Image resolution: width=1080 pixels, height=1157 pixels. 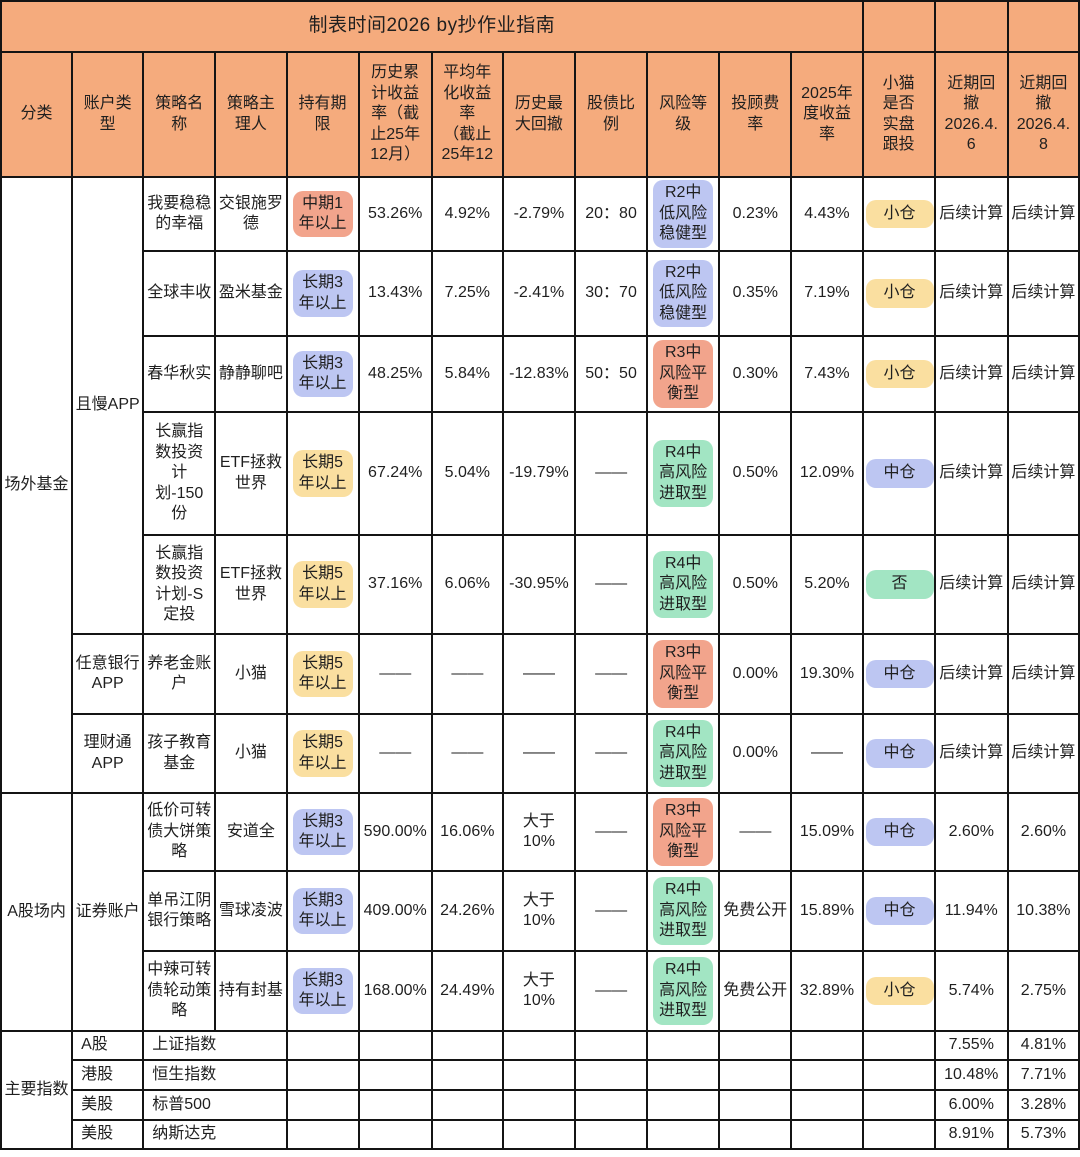 I want to click on cell-annualized-return: 4.92%, so click(x=467, y=214).